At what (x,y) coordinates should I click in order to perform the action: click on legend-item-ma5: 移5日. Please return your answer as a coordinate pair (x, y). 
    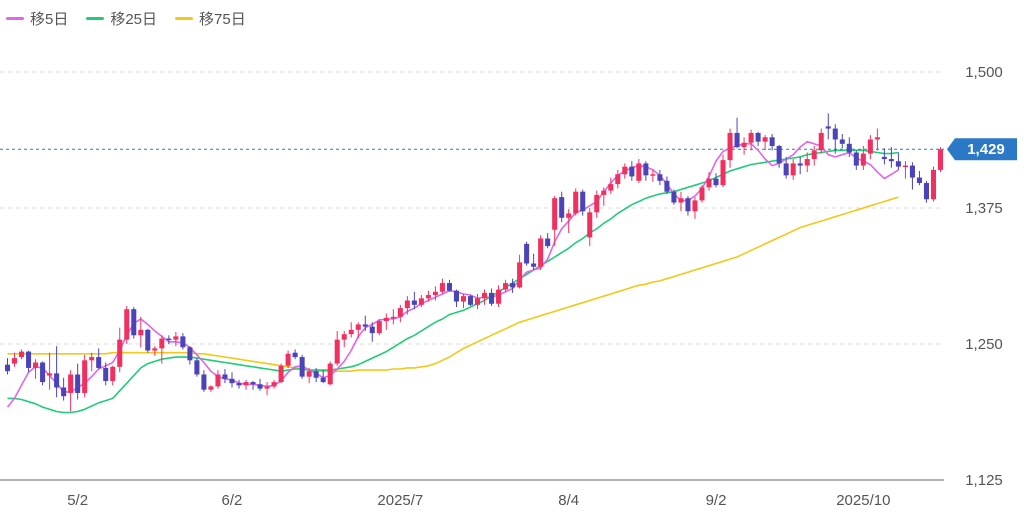
    Looking at the image, I should click on (37, 18).